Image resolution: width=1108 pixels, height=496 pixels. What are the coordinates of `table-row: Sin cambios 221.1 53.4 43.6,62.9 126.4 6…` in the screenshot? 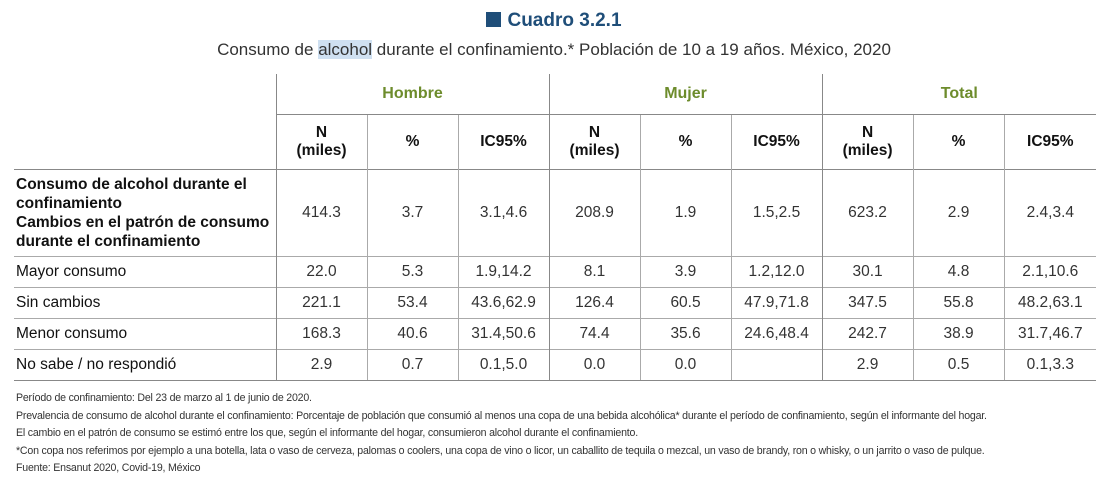 It's located at (555, 303).